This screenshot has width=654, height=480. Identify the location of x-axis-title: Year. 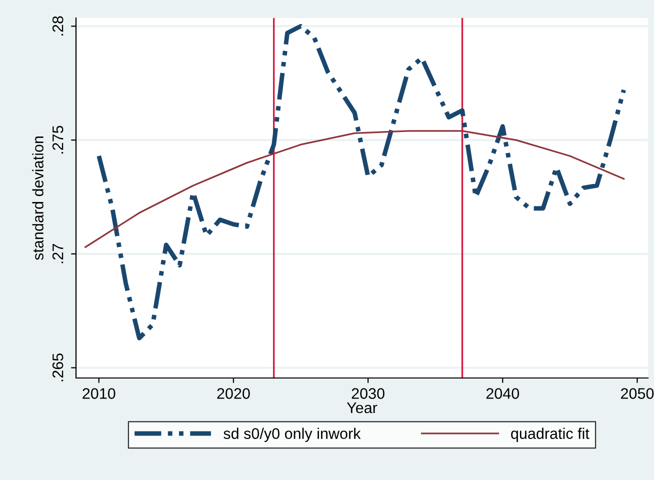
(362, 408).